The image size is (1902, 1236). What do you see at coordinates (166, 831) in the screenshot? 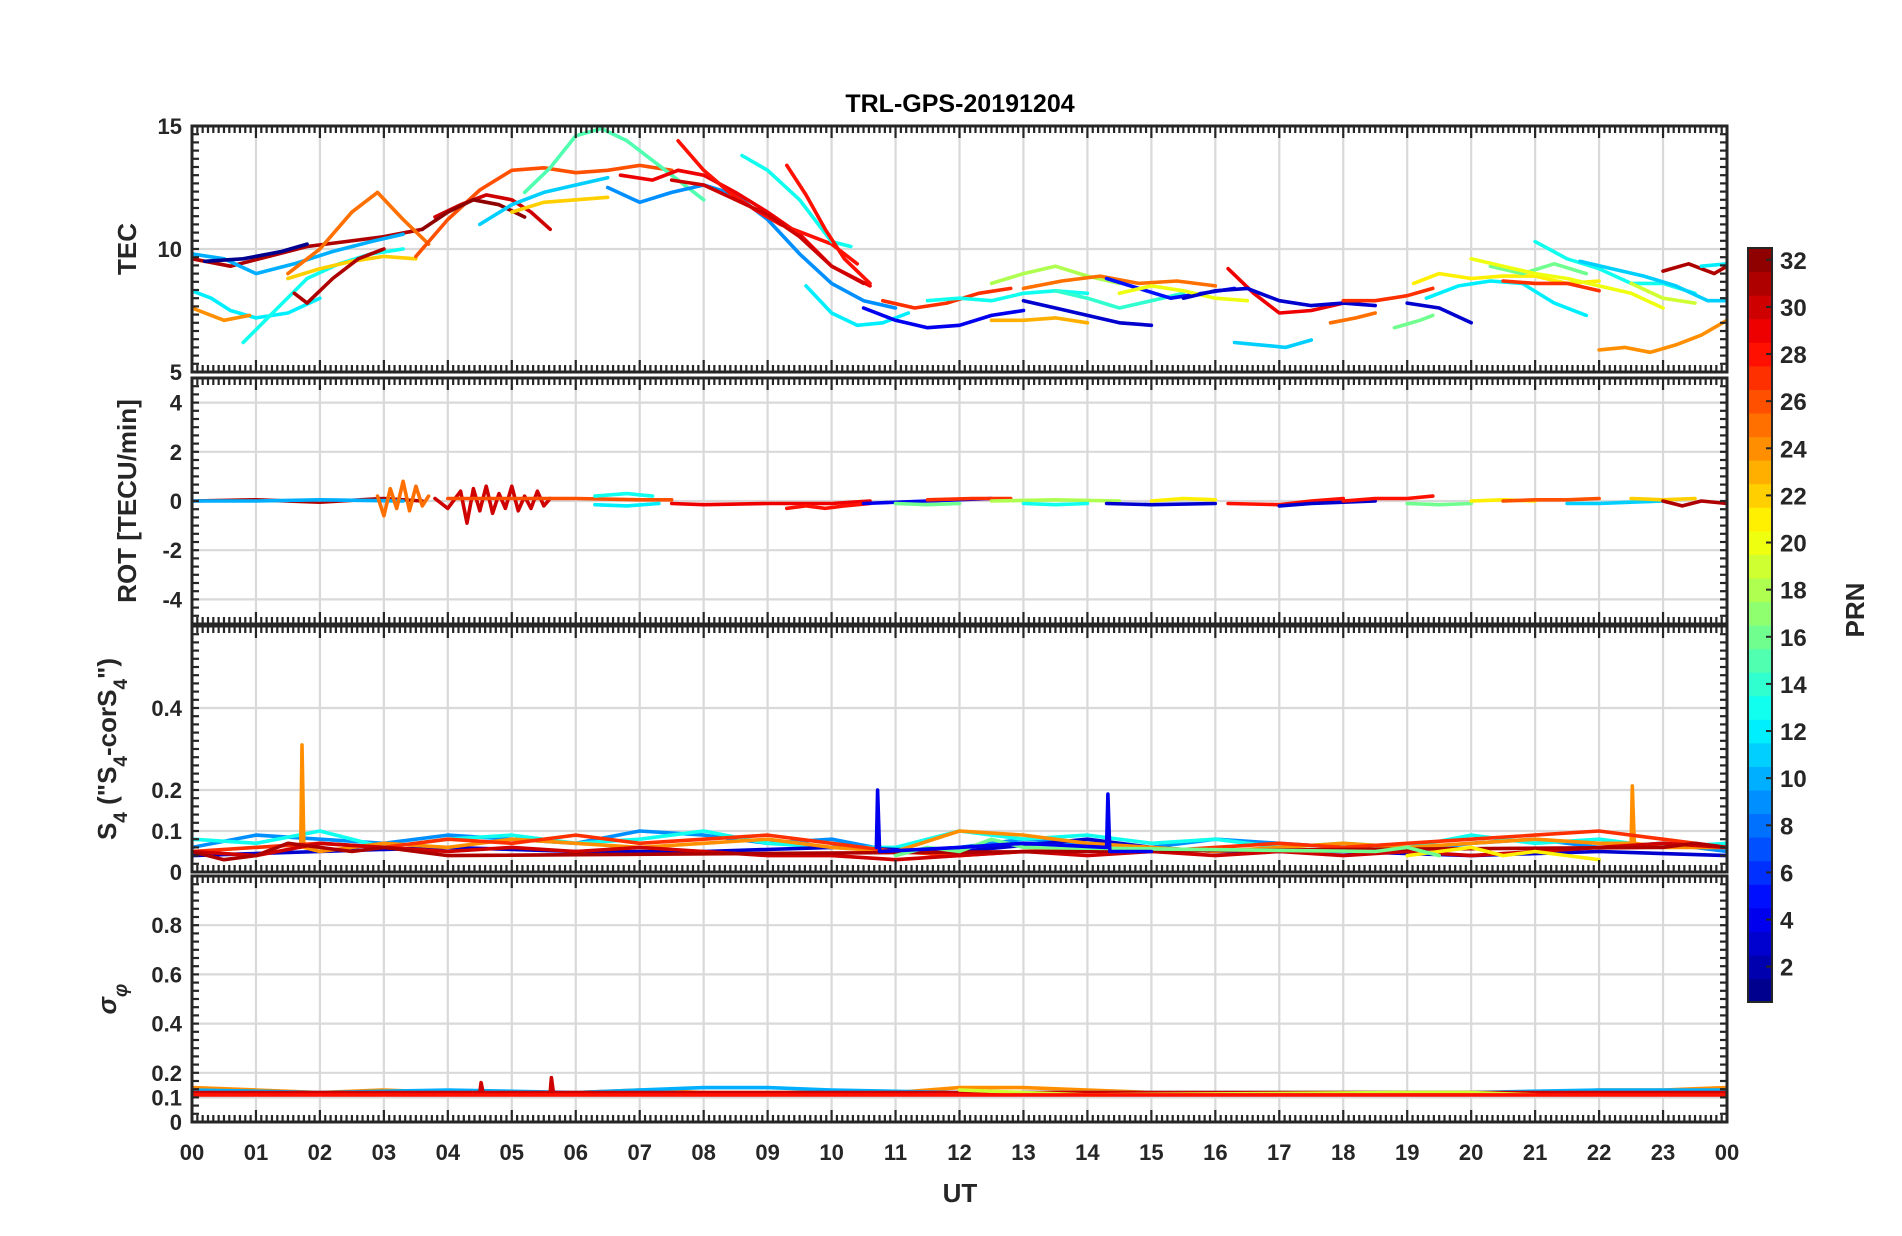
I see `s4-y-tick-label: 0.1` at bounding box center [166, 831].